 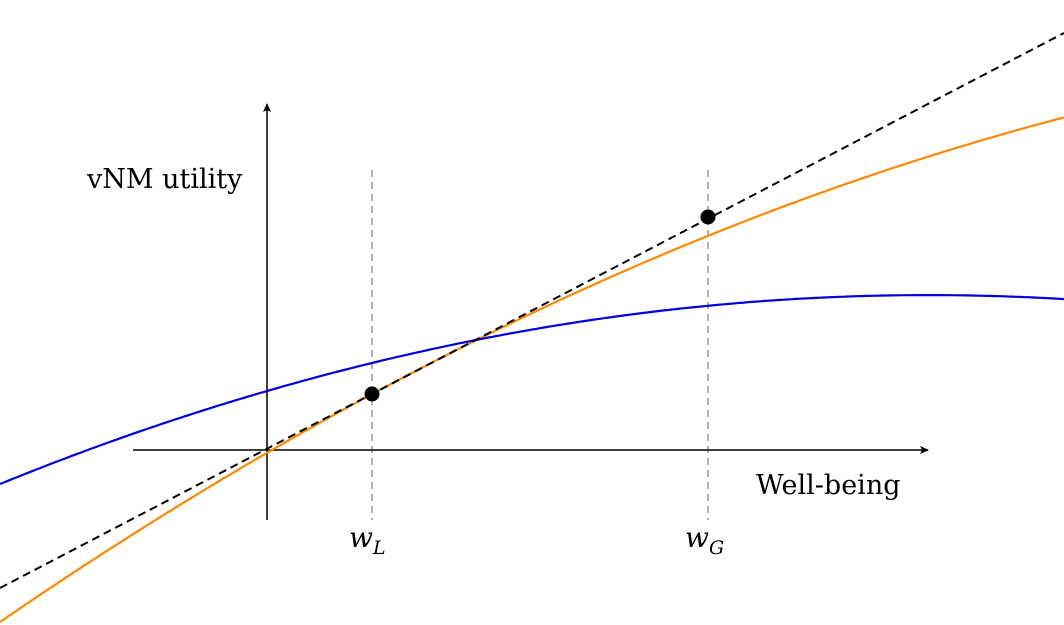 What do you see at coordinates (704, 540) in the screenshot?
I see `w-high-label: wG` at bounding box center [704, 540].